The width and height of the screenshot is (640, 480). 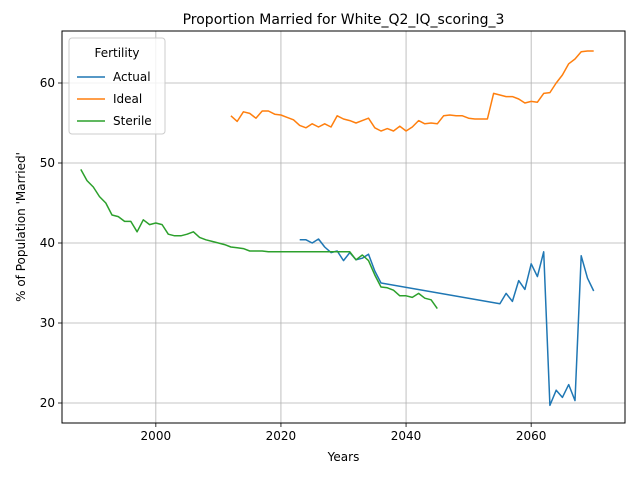 I want to click on y-tick-label: 40, so click(x=47, y=243).